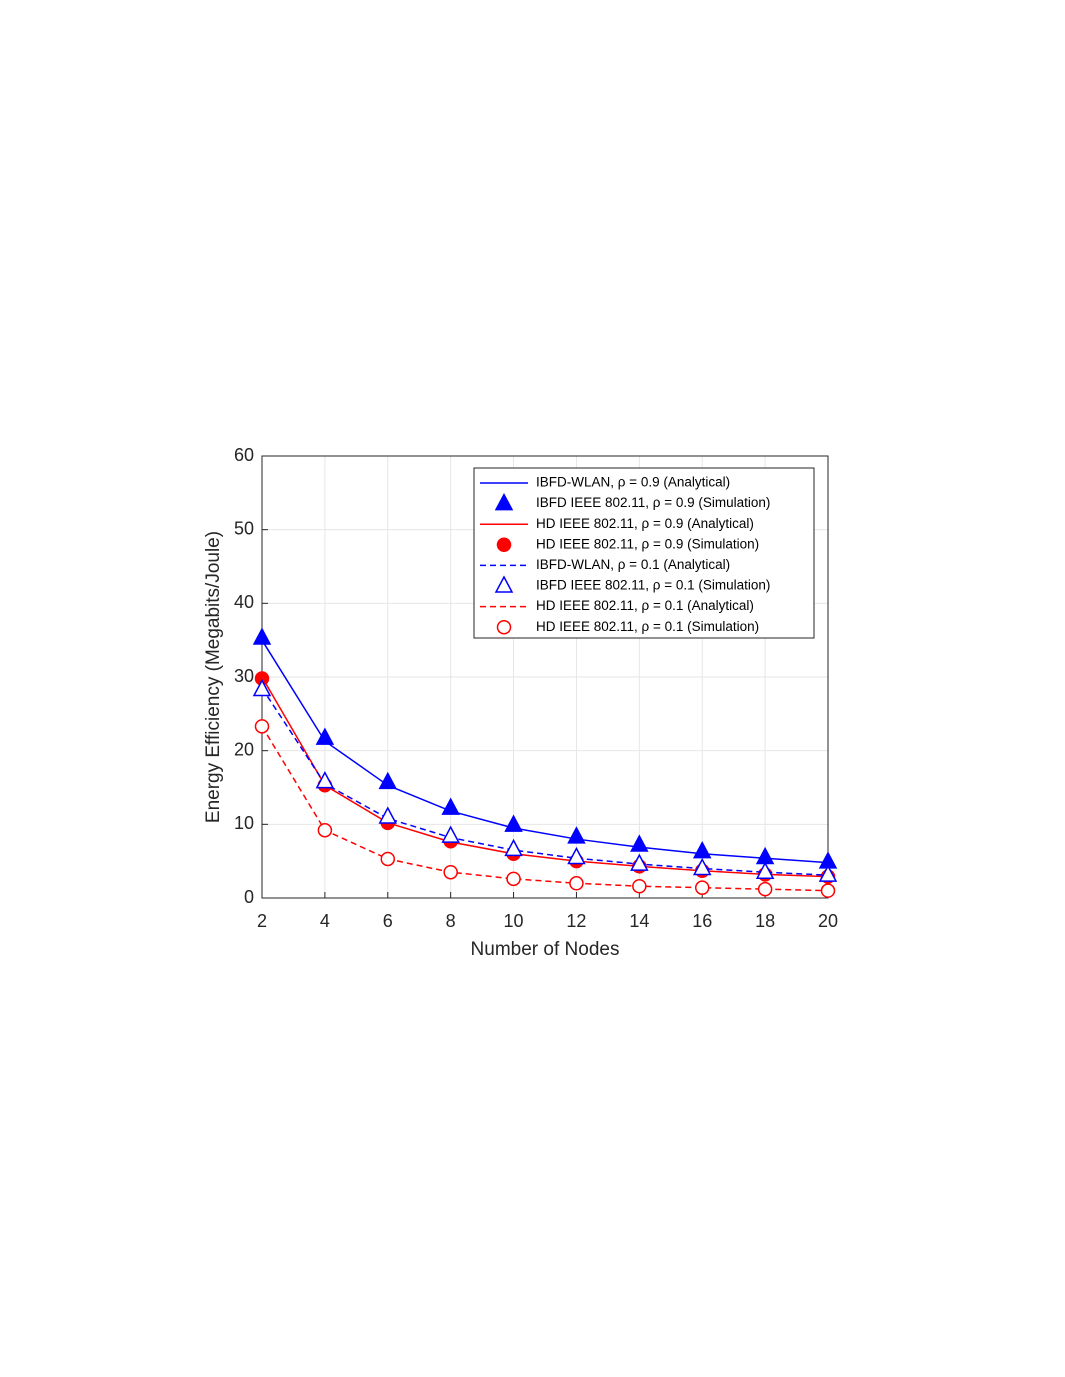 The height and width of the screenshot is (1377, 1065). Describe the element at coordinates (653, 502) in the screenshot. I see `legend-label: IBFD IEEE 802.11, ρ = 0.9 (Simulation)` at that location.